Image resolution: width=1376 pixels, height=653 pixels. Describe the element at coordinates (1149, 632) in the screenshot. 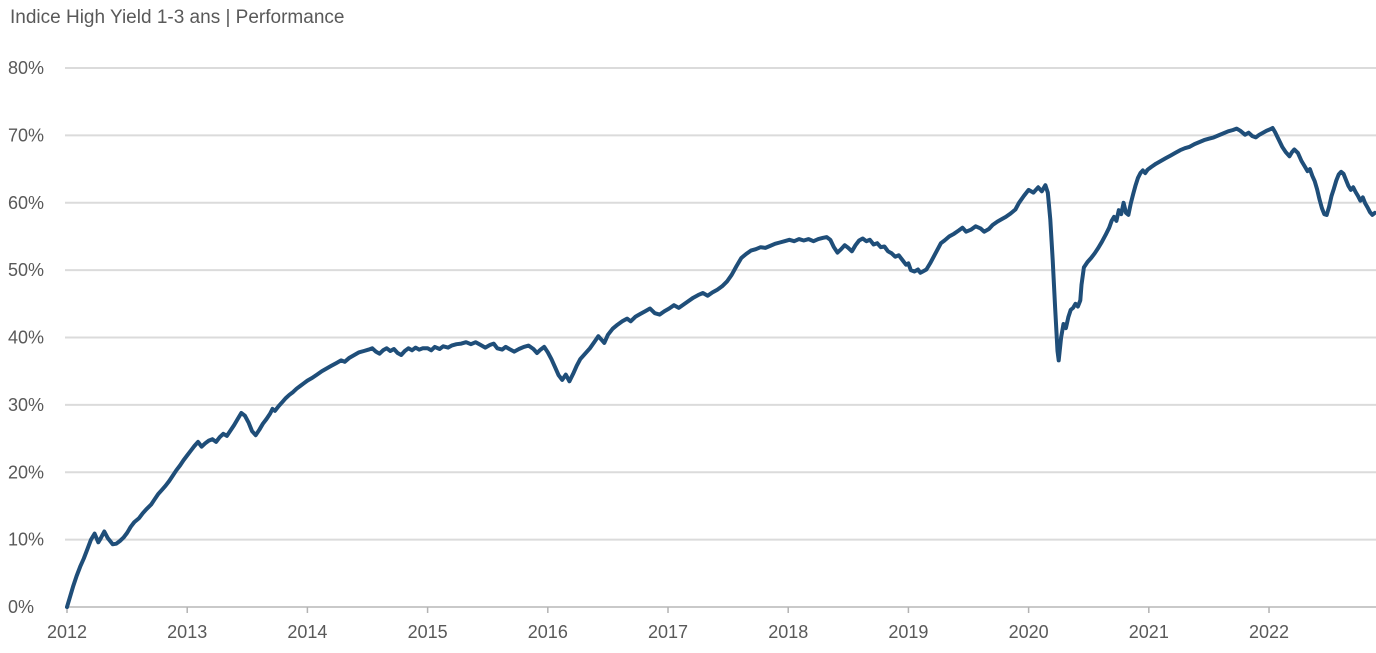

I see `x-axis-tick-label: 2021` at that location.